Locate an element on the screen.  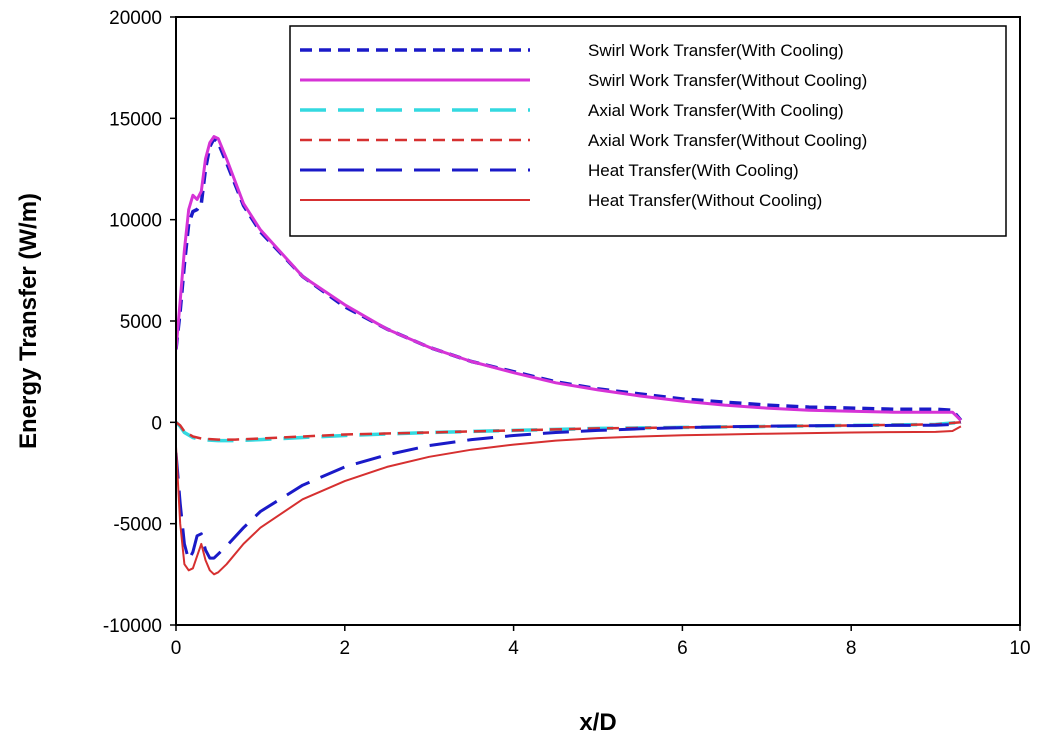
y-tick-label: 15000 is located at coordinates (135, 119).